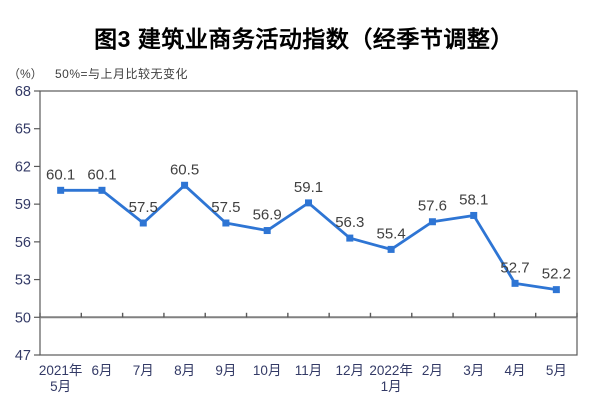  Describe the element at coordinates (473, 199) in the screenshot. I see `data-point-label: 58.1` at that location.